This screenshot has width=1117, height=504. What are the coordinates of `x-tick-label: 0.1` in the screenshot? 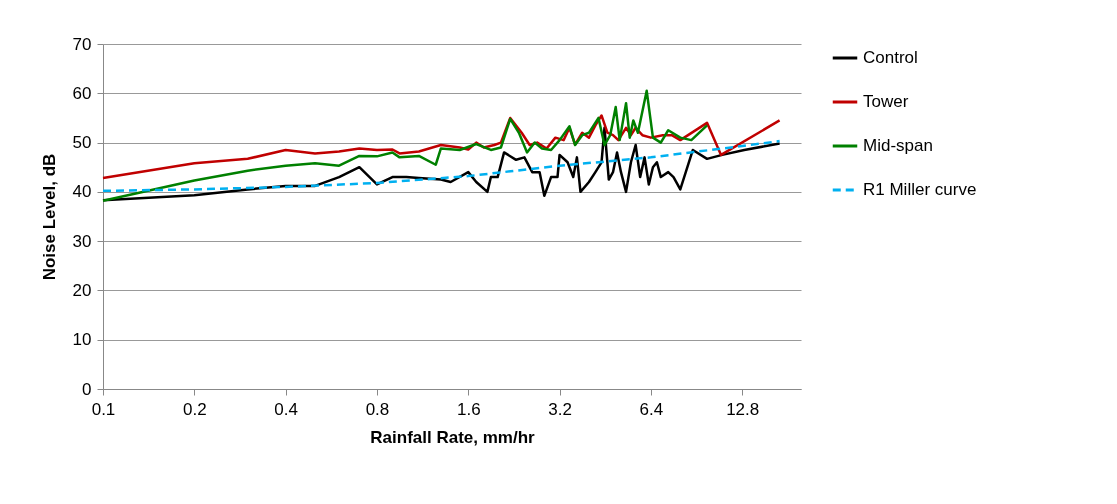 It's located at (103, 409).